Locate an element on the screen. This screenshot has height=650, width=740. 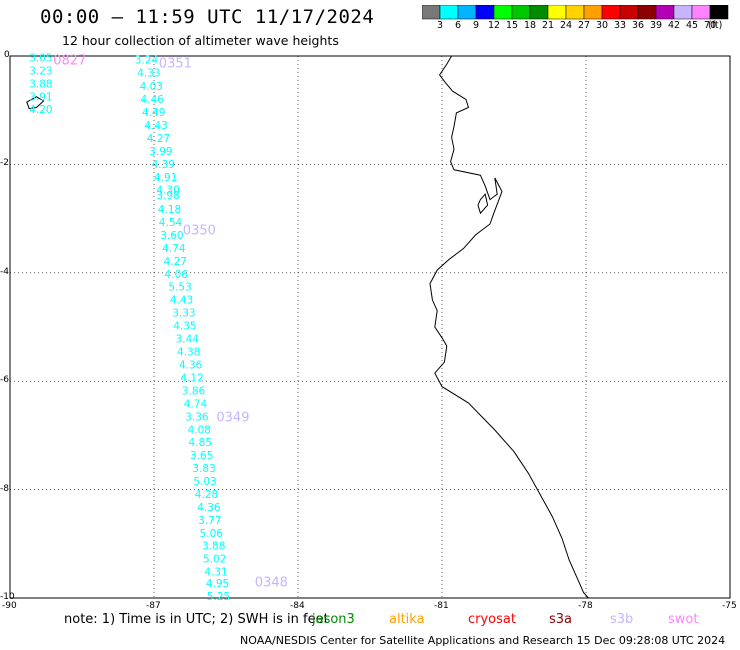
swh-value-label: 4.30 is located at coordinates (167, 190).